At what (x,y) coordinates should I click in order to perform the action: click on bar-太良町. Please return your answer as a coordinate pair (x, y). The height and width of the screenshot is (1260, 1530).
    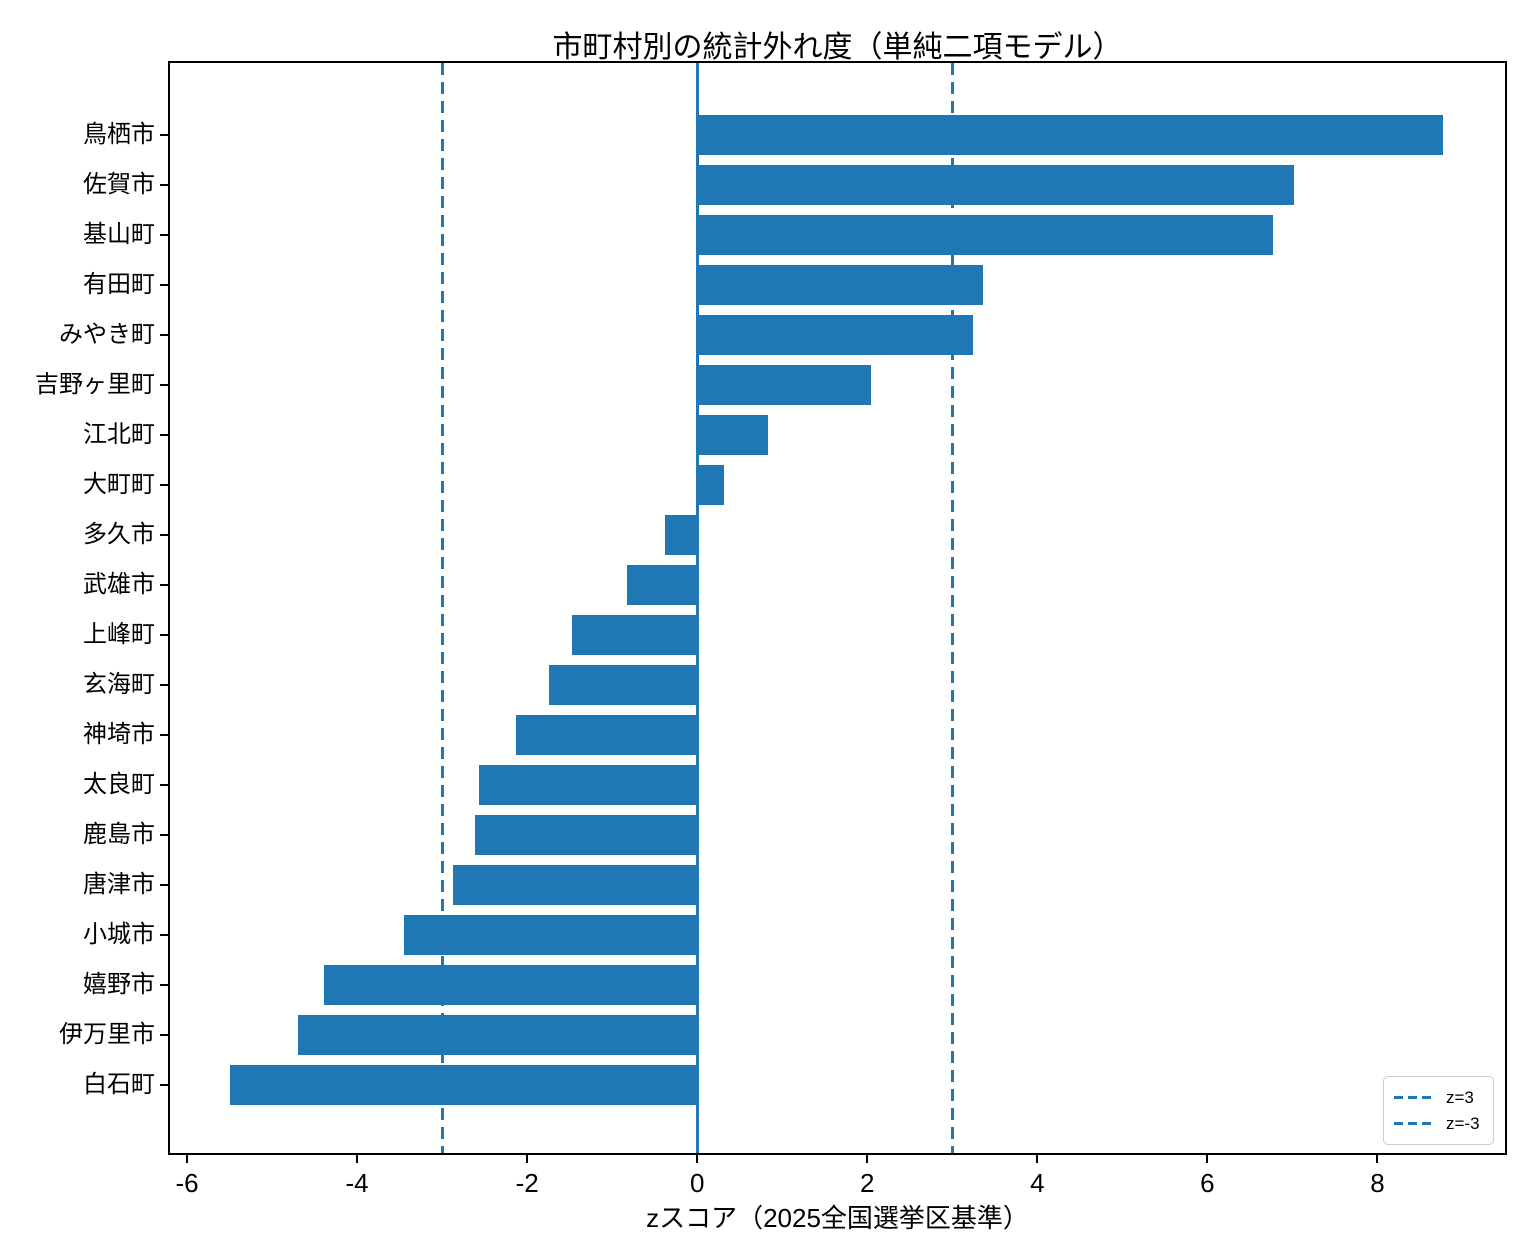
    Looking at the image, I should click on (588, 785).